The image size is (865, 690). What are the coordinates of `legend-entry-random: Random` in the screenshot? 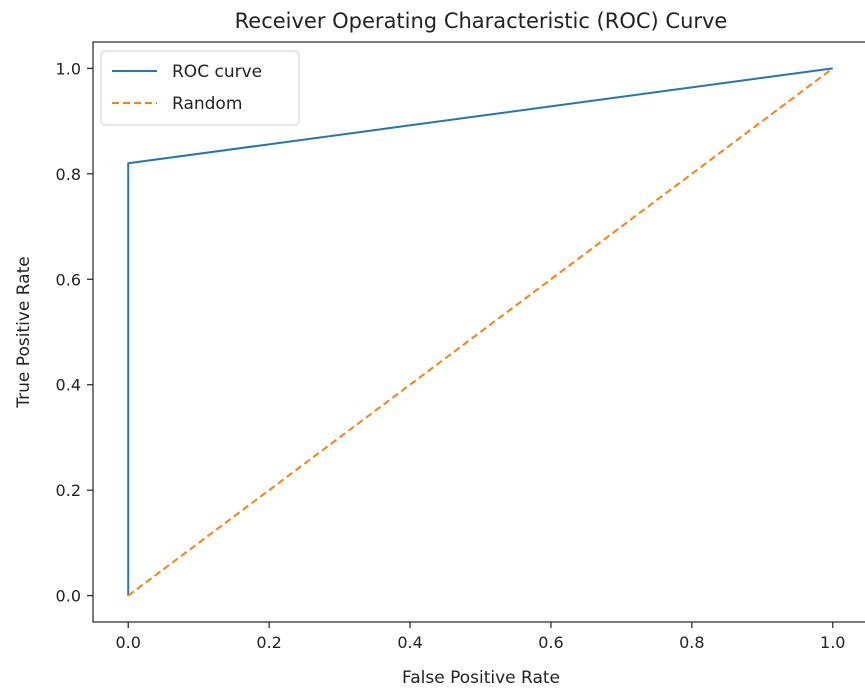 It's located at (207, 104).